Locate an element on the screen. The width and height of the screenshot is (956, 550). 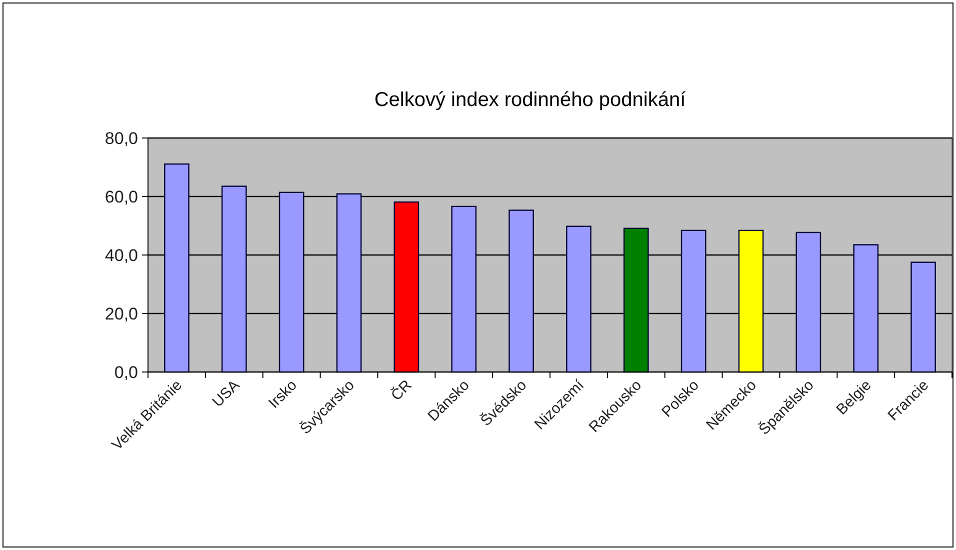
y-tick-label: 0,0 is located at coordinates (126, 372).